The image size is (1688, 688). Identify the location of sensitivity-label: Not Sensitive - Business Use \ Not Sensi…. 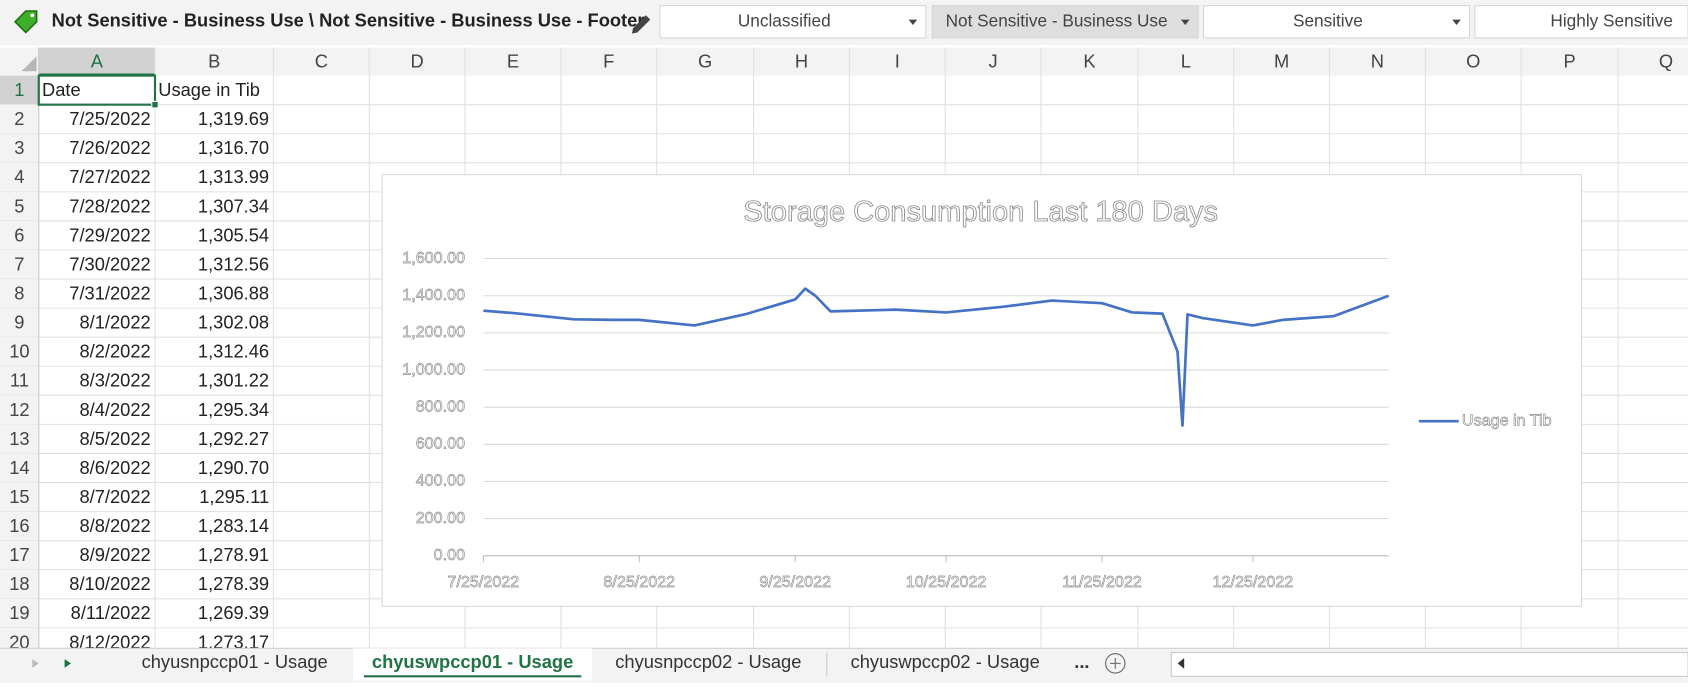
(348, 20).